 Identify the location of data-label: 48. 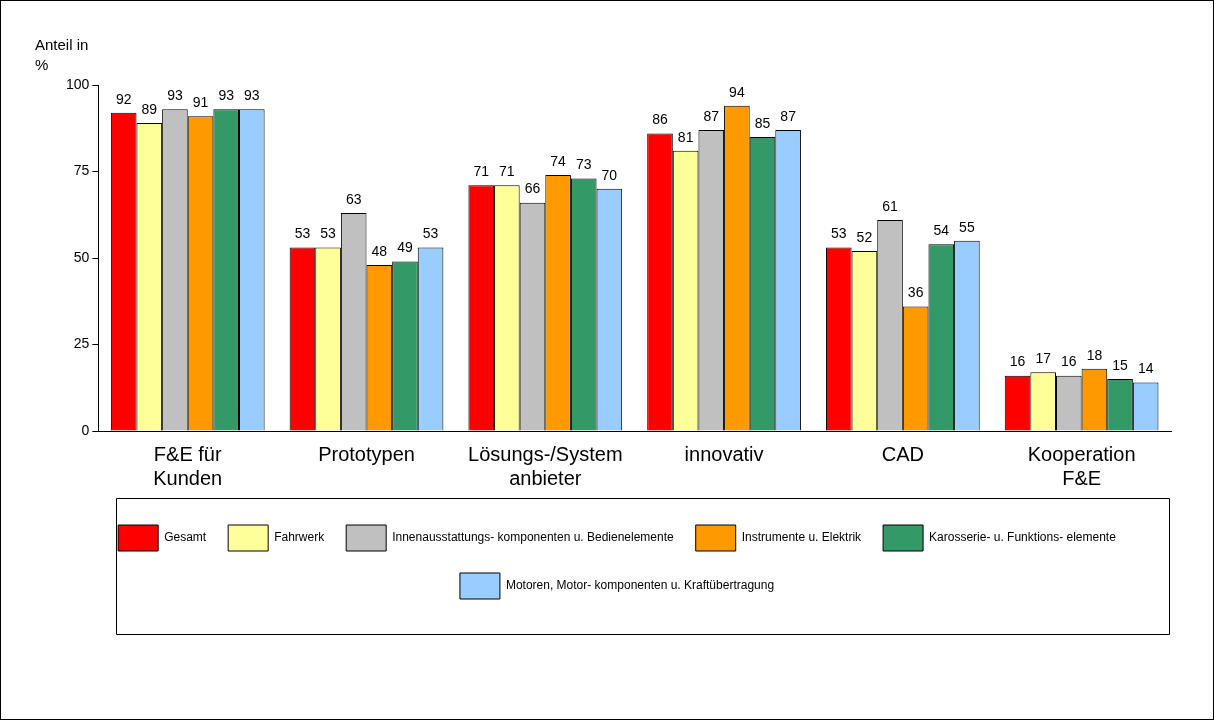
(379, 250).